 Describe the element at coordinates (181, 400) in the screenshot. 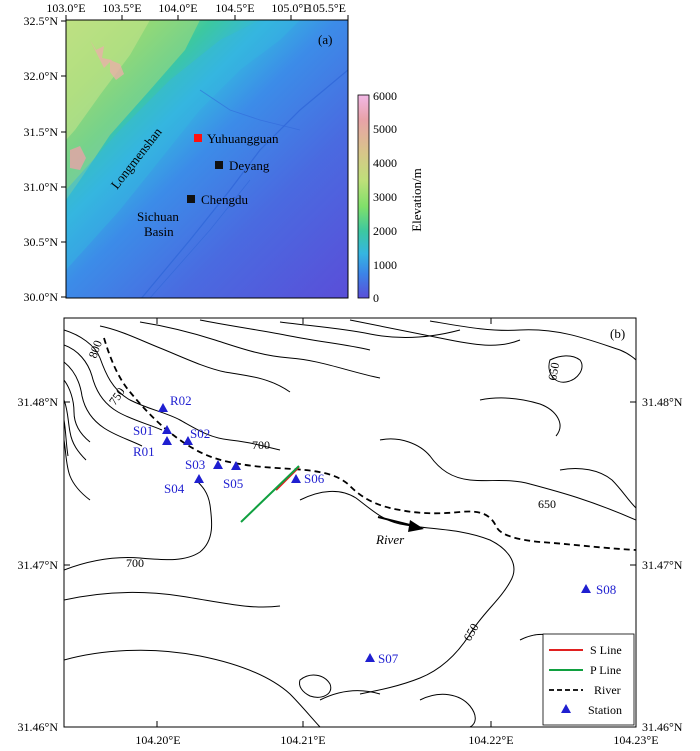

I see `station-label-r02: R02` at that location.